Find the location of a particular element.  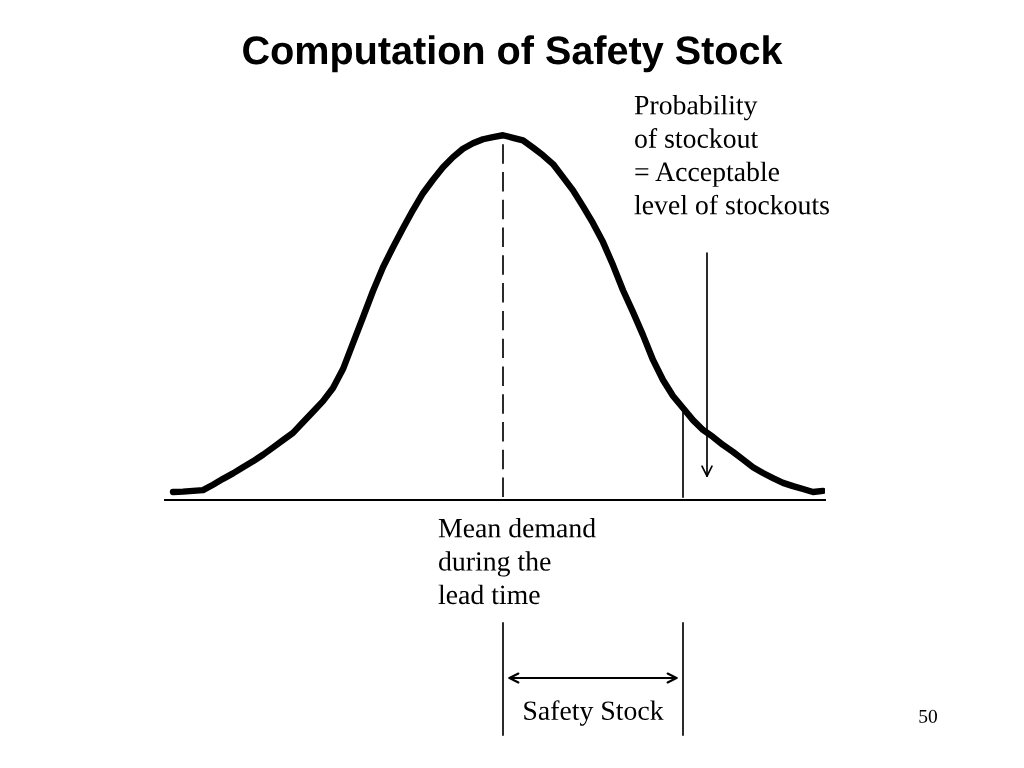

text: 50 is located at coordinates (928, 716).